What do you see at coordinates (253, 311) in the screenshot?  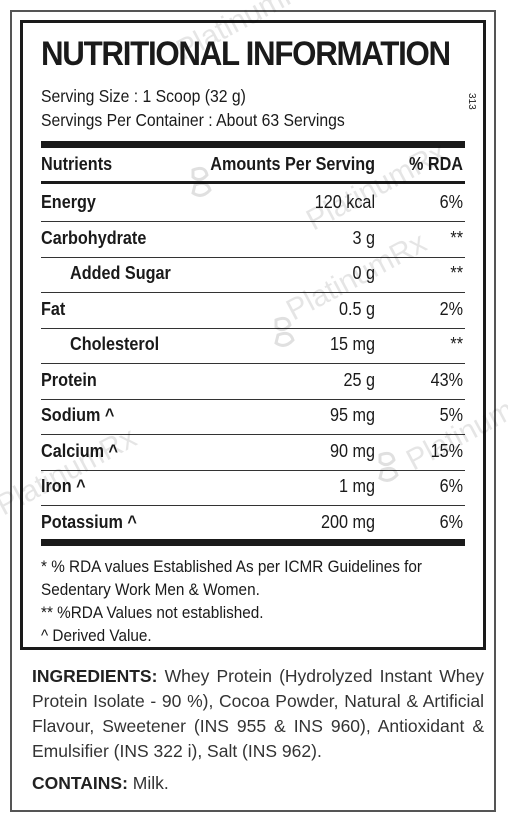 I see `table-row: Fat 0.5 g 2%` at bounding box center [253, 311].